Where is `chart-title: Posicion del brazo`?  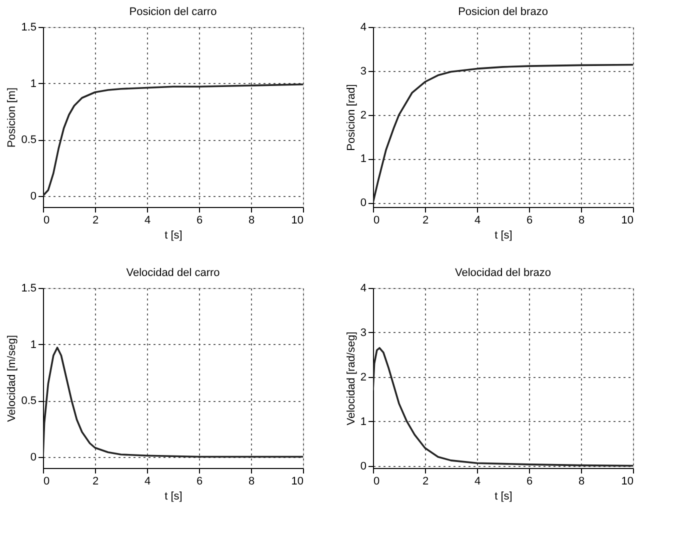
chart-title: Posicion del brazo is located at coordinates (503, 12).